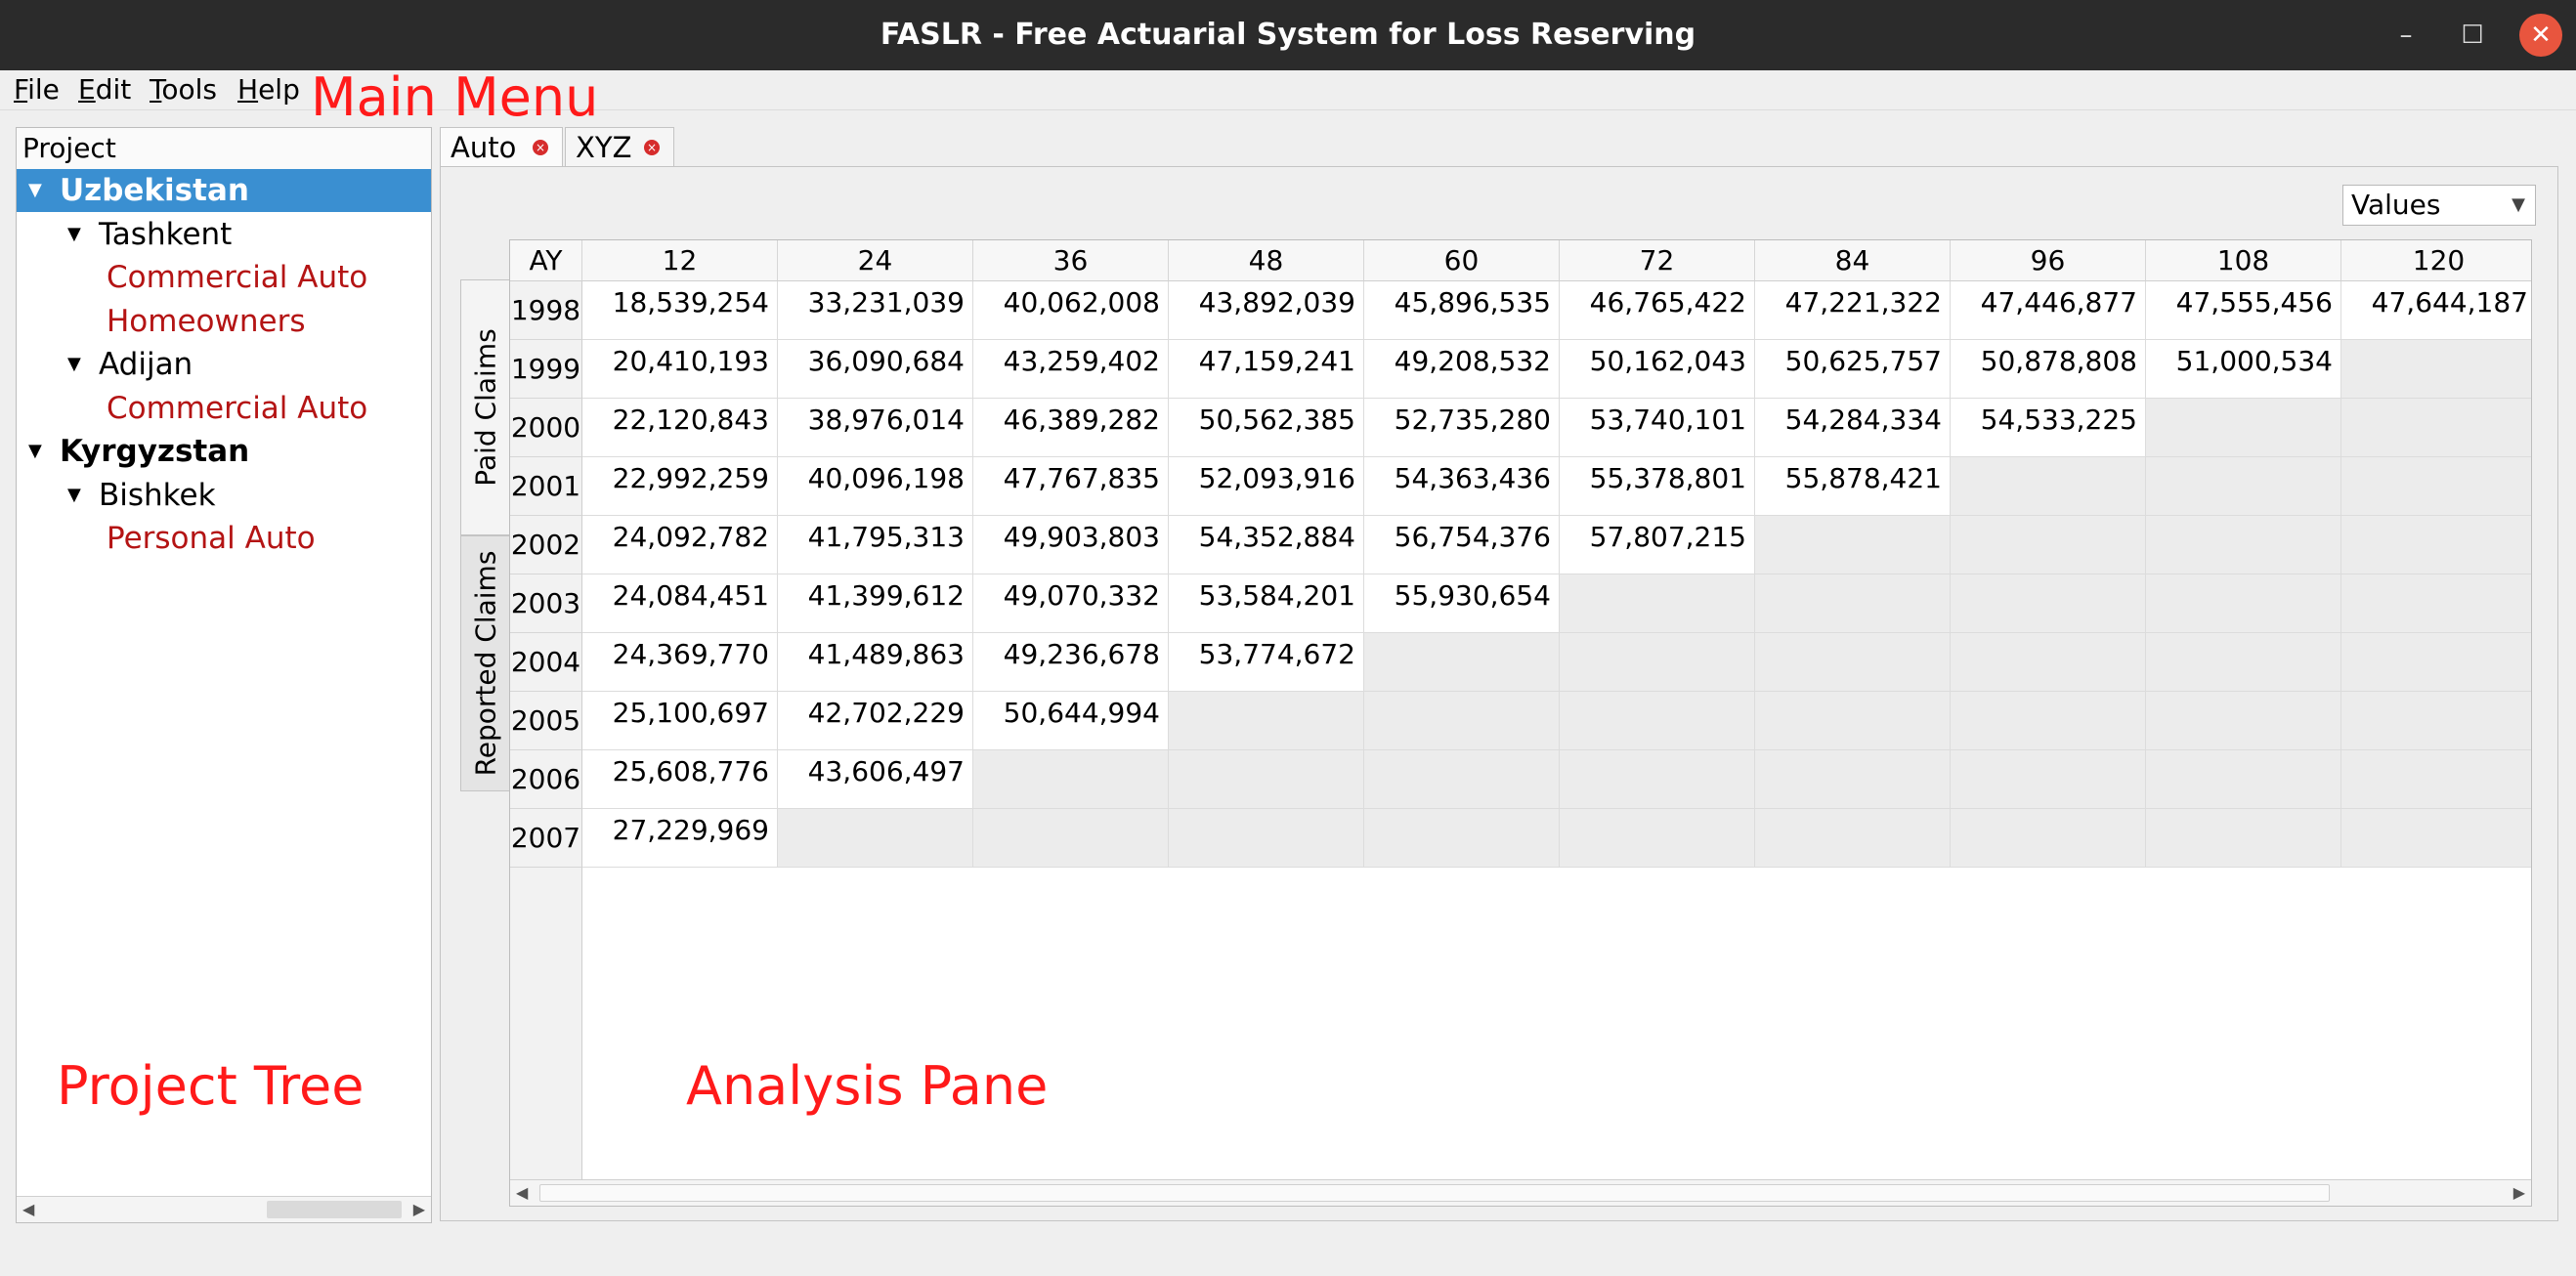  Describe the element at coordinates (486, 663) in the screenshot. I see `side-tab-reported-claims: Reported Claims` at that location.